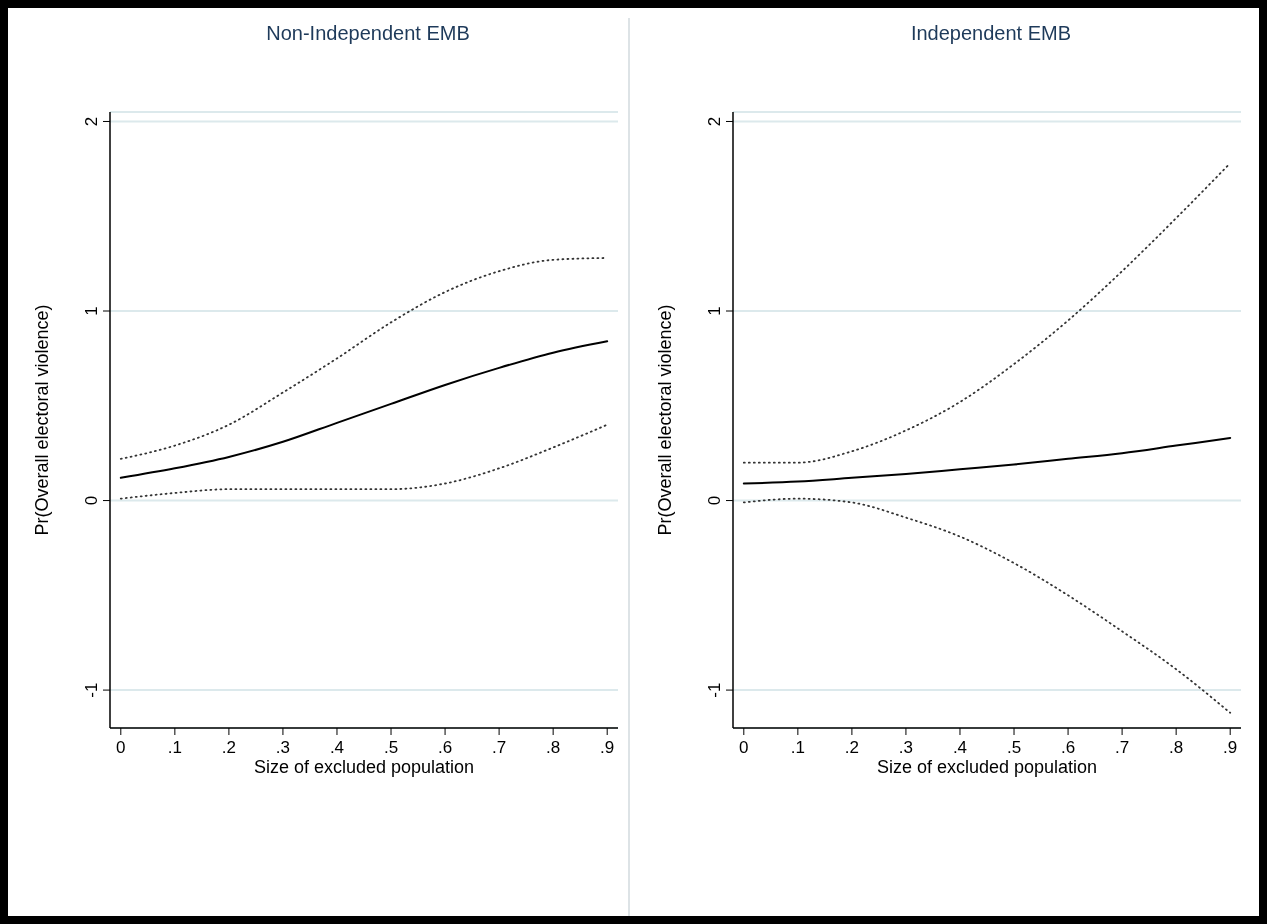 The height and width of the screenshot is (924, 1267). I want to click on chart-title: Independent EMB, so click(991, 33).